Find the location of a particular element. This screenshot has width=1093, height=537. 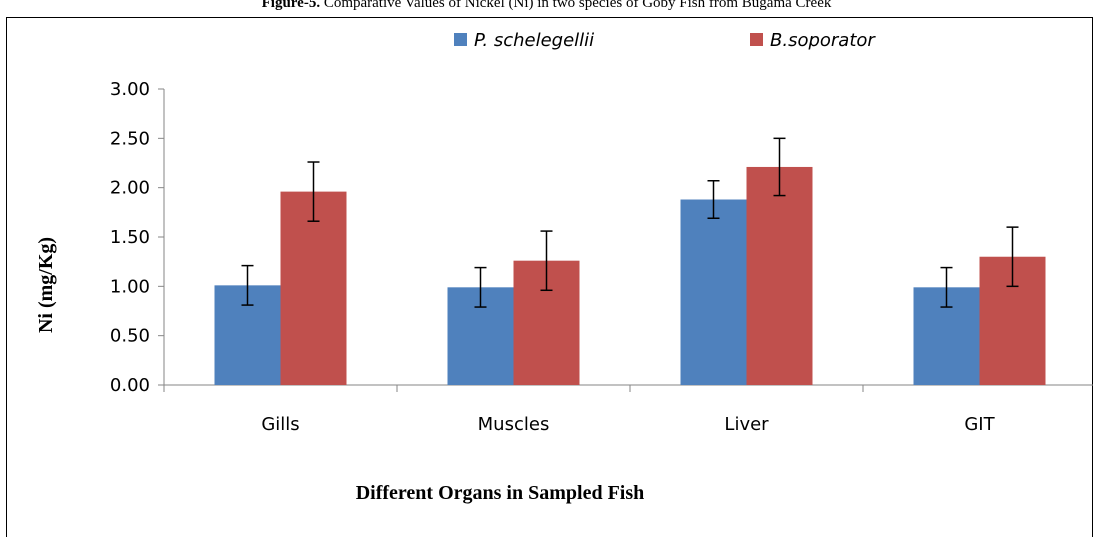

y-tick-label: 2.50 is located at coordinates (130, 138).